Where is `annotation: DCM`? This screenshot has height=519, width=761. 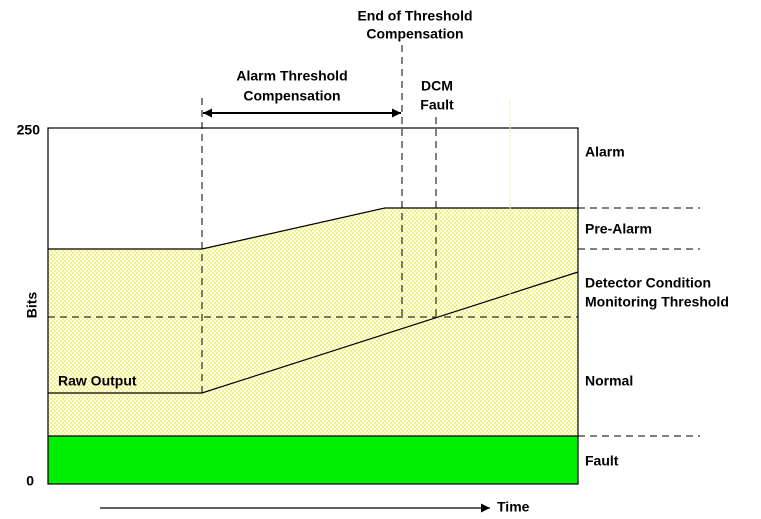 annotation: DCM is located at coordinates (437, 86).